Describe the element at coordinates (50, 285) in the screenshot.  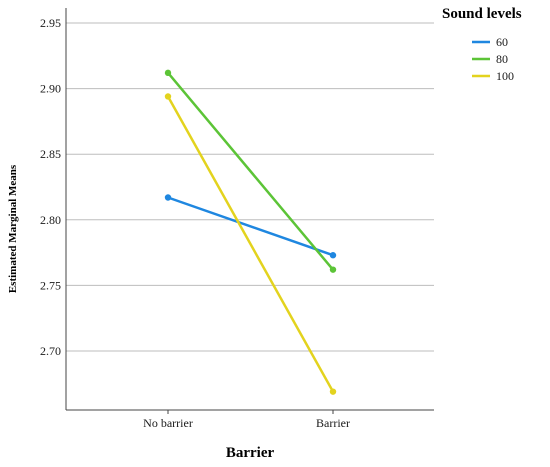
I see `y-tick-label: 2.75` at that location.